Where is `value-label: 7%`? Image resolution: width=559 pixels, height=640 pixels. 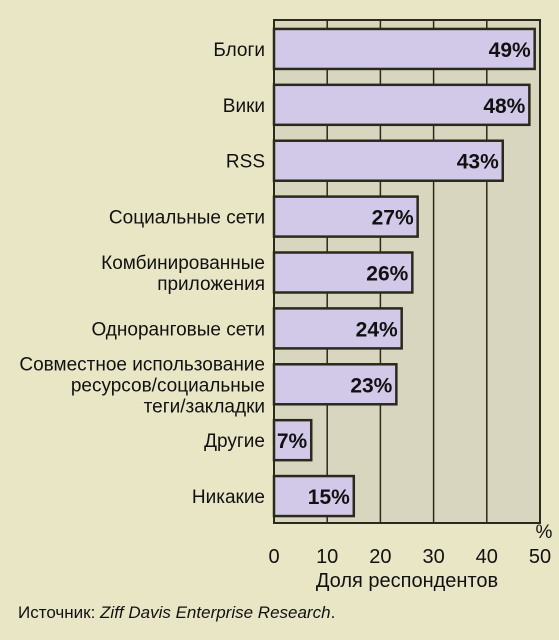 value-label: 7% is located at coordinates (292, 441).